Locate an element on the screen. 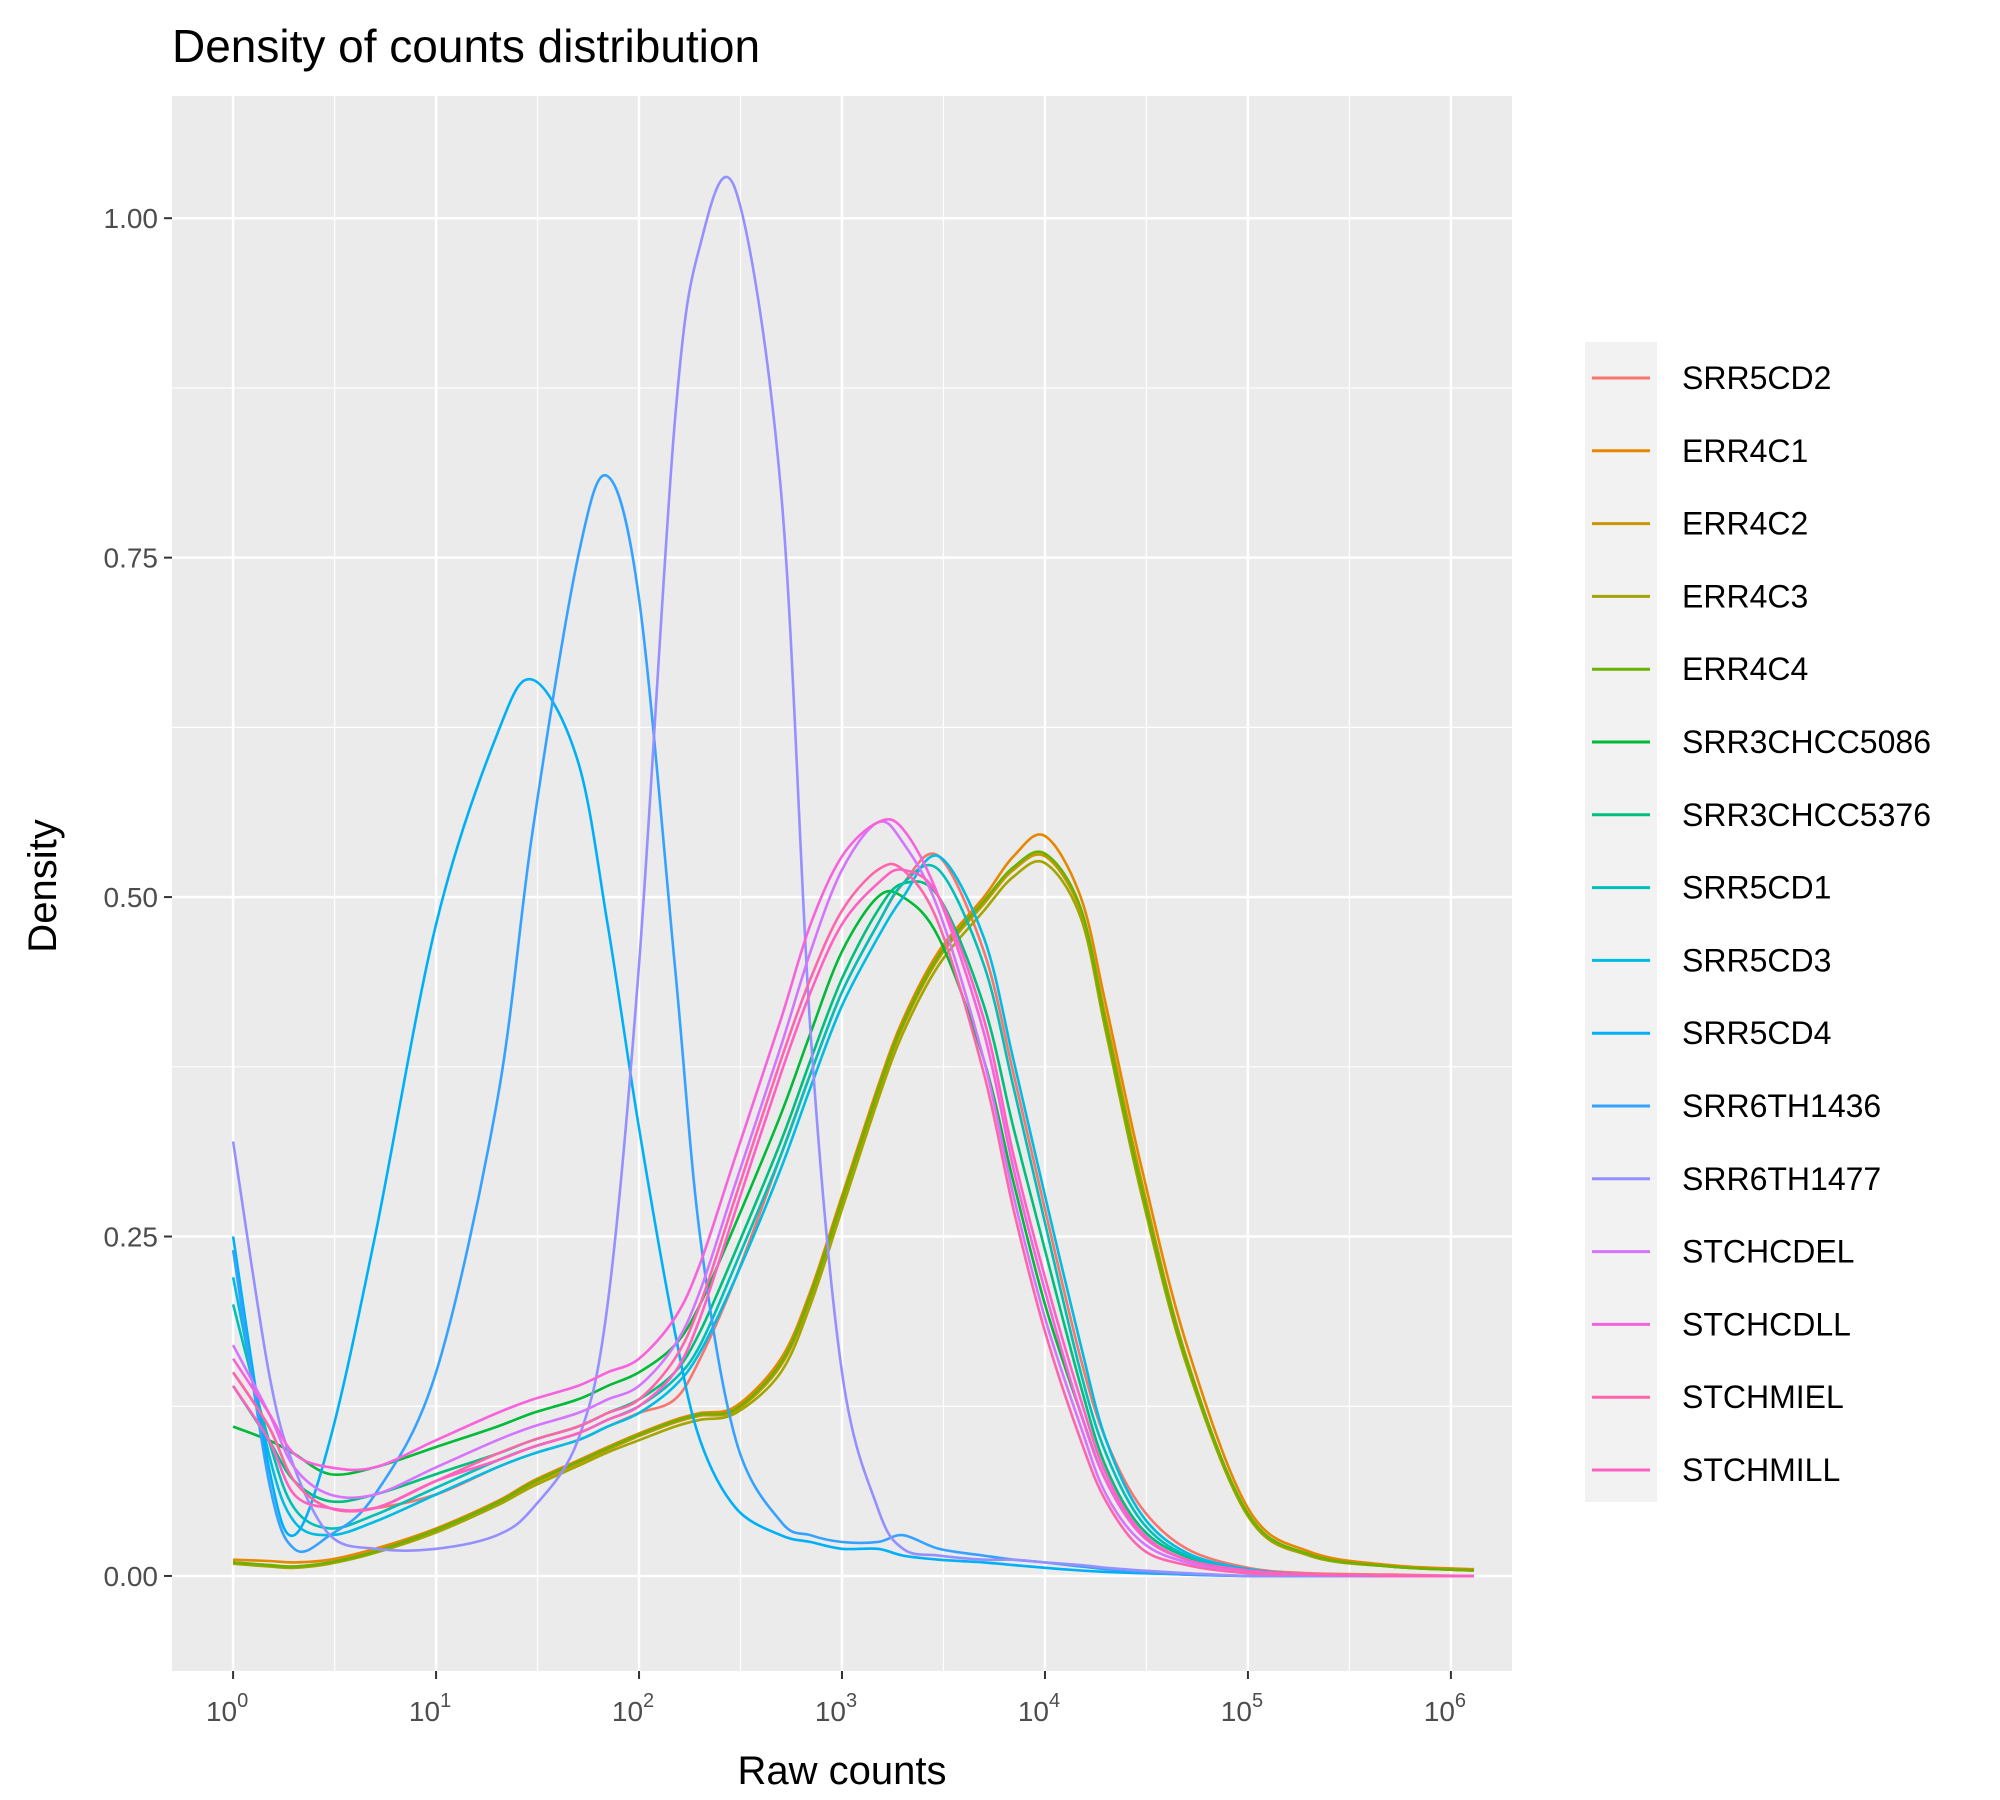 The image size is (2000, 1800). legend-label-stchmiel: STCHMIEL is located at coordinates (1763, 1397).